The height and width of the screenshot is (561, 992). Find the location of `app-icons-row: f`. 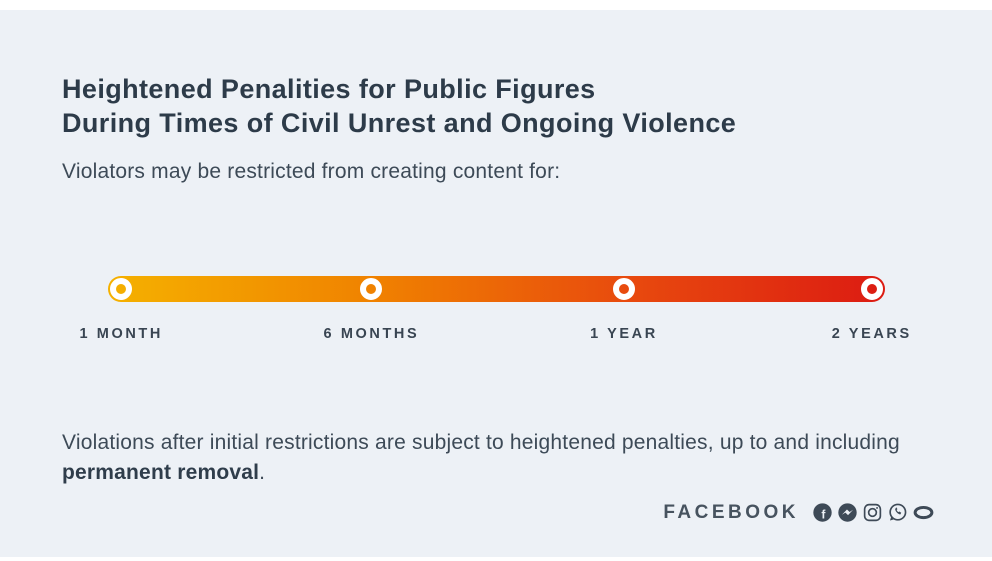

app-icons-row: f is located at coordinates (873, 512).